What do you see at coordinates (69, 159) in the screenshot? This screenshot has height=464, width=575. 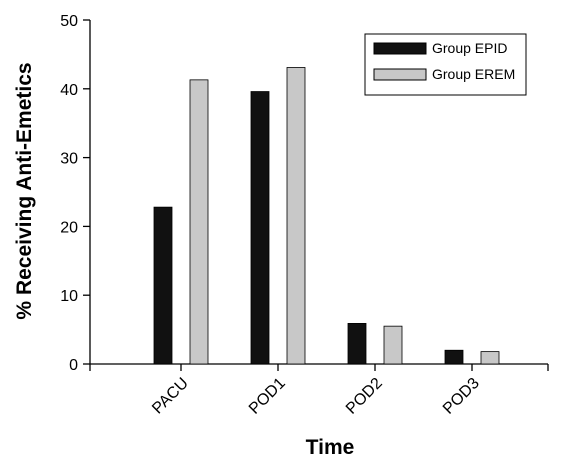 I see `y-tick-label: 30` at bounding box center [69, 159].